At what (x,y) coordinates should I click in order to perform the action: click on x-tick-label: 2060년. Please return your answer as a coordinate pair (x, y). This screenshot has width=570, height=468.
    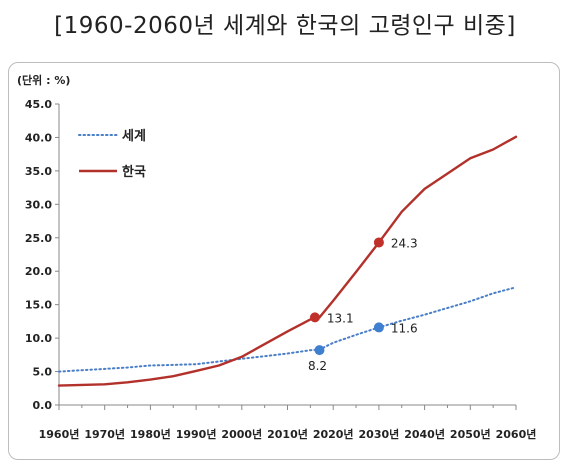
    Looking at the image, I should click on (516, 434).